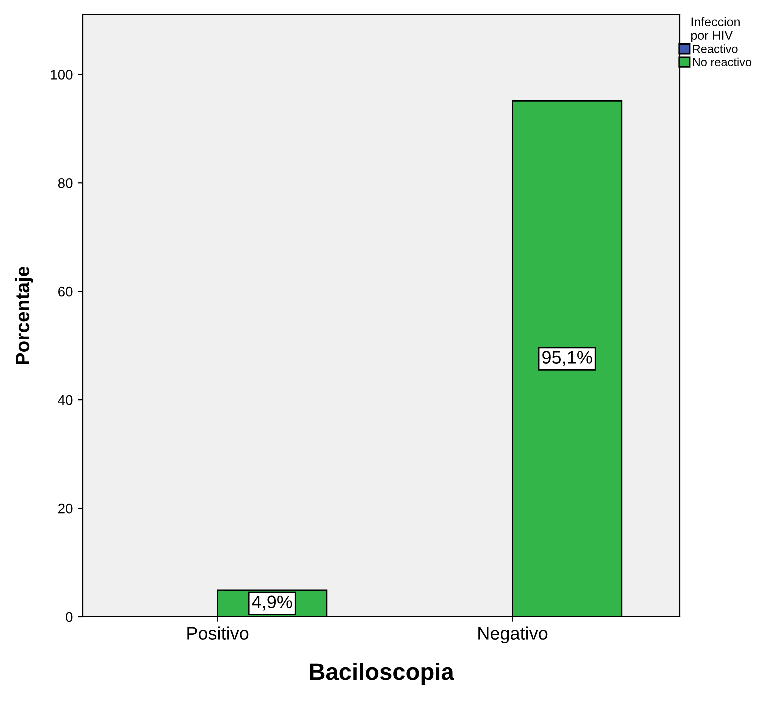  I want to click on legend-label: Reactivo, so click(715, 49).